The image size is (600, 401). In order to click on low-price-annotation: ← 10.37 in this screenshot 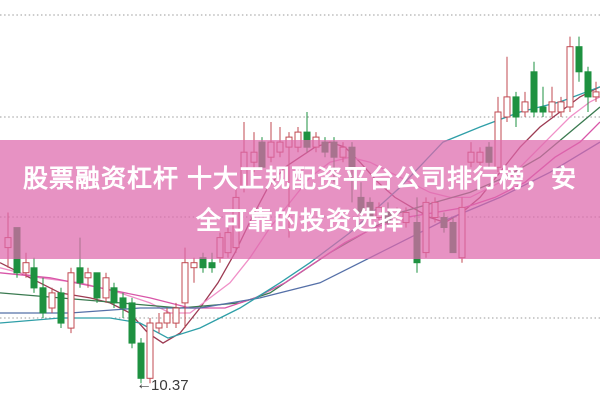, I will do `click(162, 385)`.